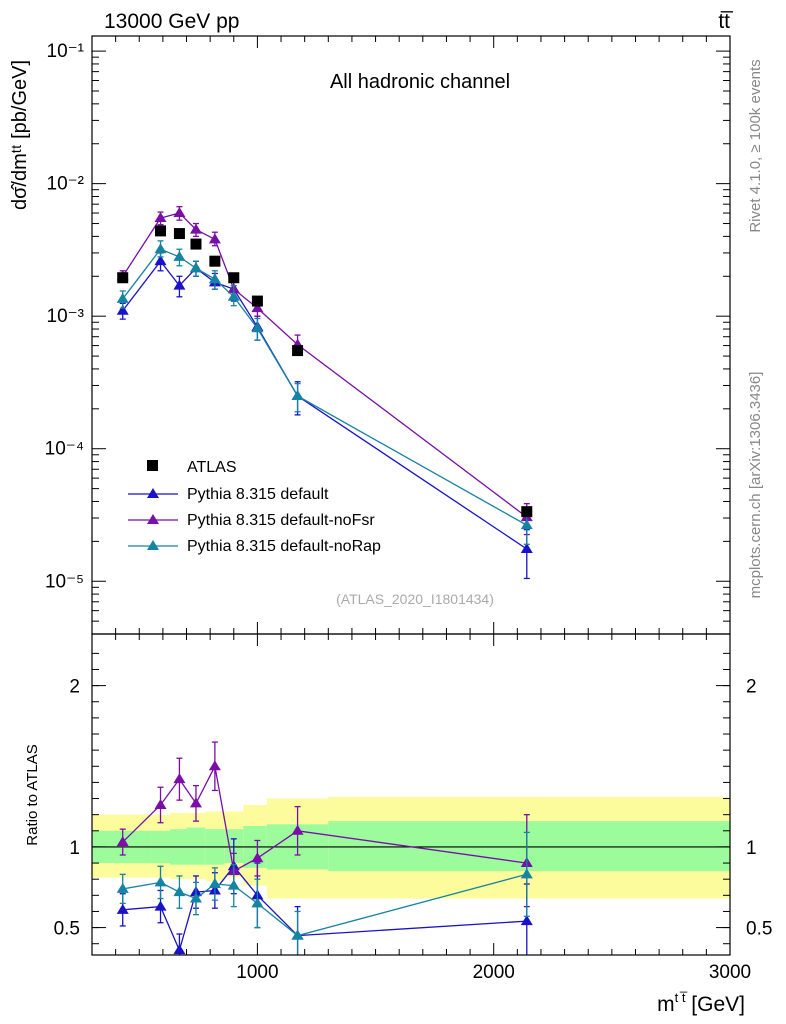 The height and width of the screenshot is (1024, 786). What do you see at coordinates (152, 465) in the screenshot?
I see `legend-atlas-marker` at bounding box center [152, 465].